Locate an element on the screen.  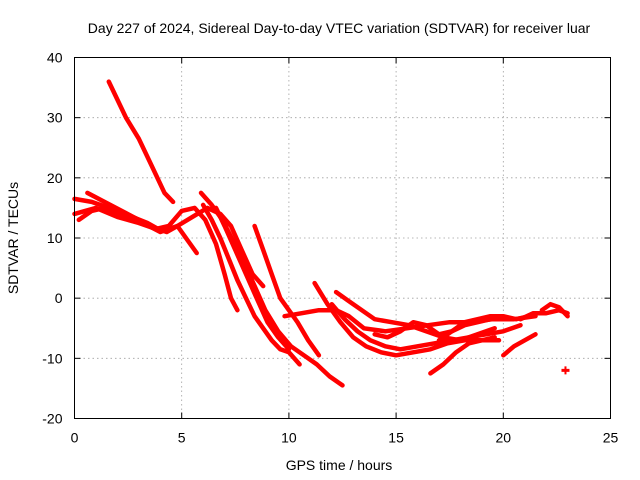
x-tick-label: 10 is located at coordinates (289, 438).